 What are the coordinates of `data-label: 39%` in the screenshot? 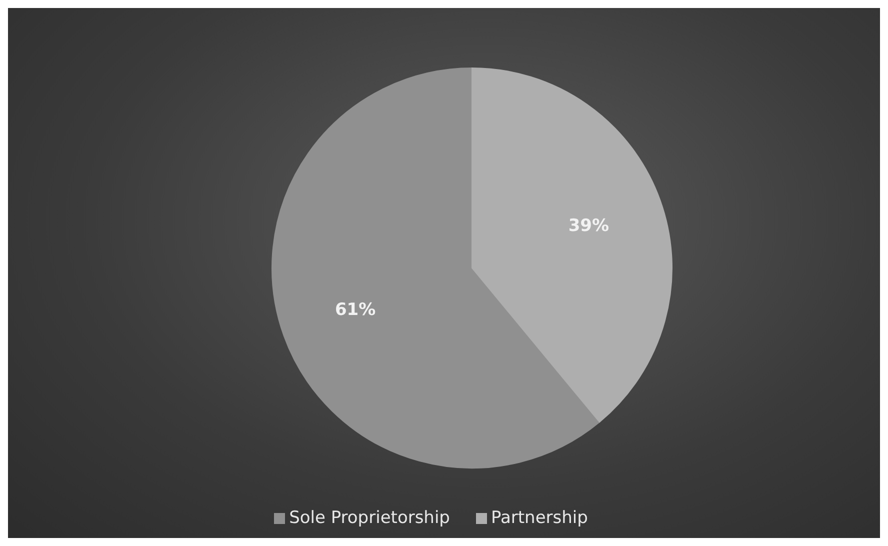 It's located at (589, 226).